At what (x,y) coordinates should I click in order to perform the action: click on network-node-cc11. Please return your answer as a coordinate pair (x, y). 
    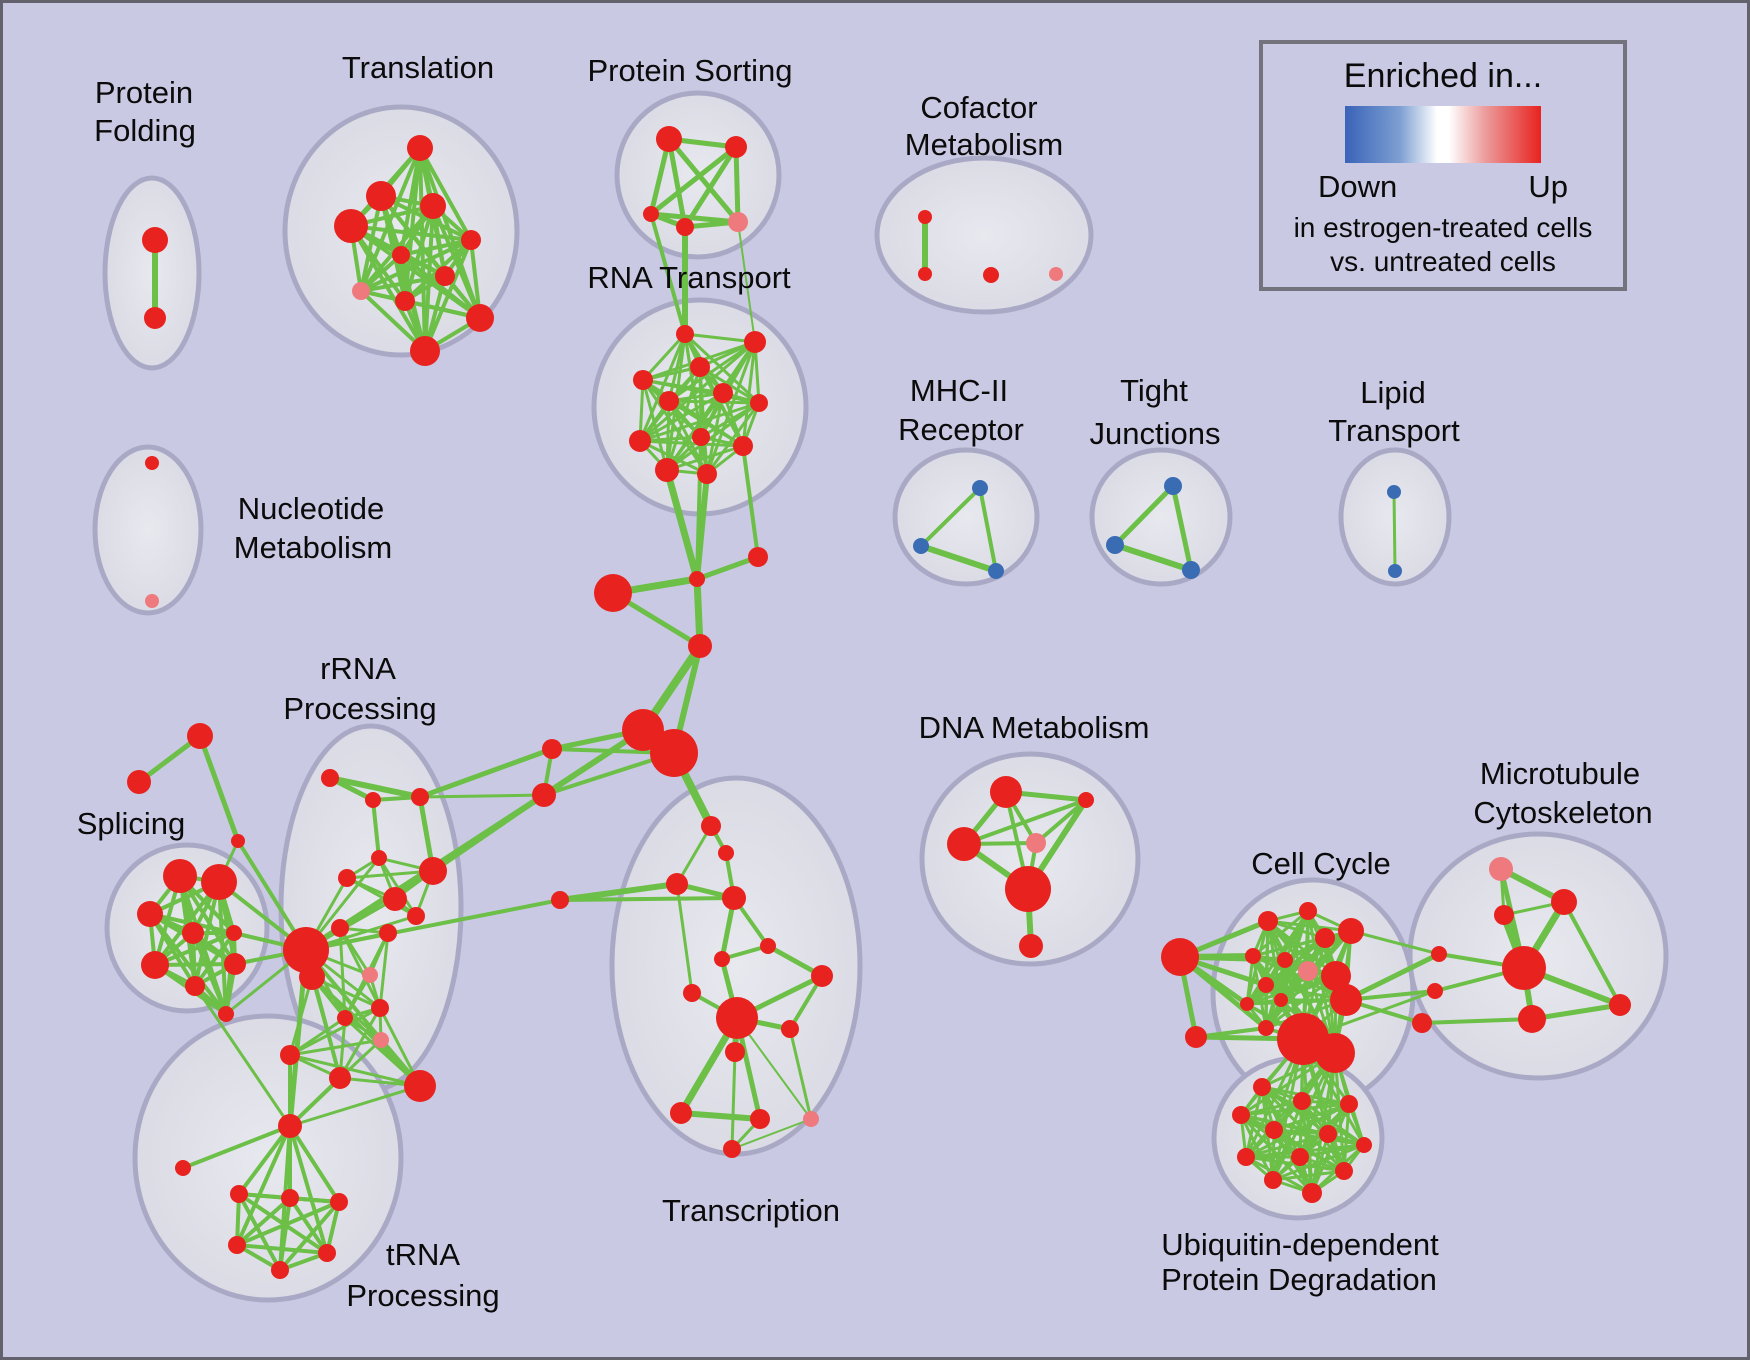
    Looking at the image, I should click on (1247, 1004).